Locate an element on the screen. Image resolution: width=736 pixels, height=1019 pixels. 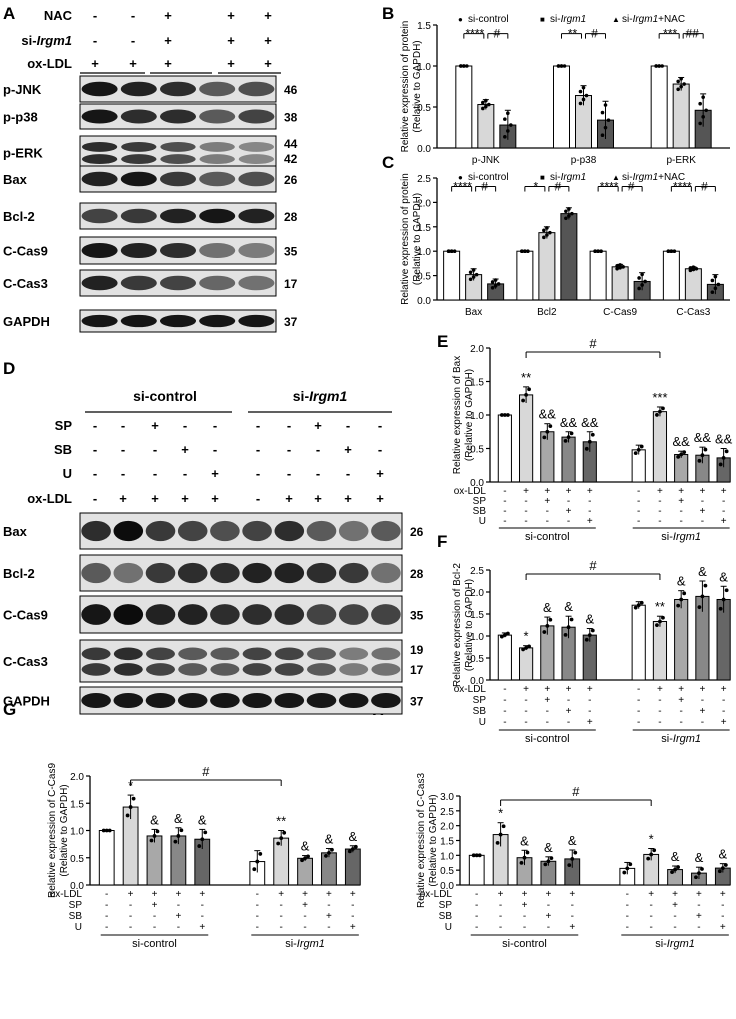
sig-mark: *** is located at coordinates (670, 34).